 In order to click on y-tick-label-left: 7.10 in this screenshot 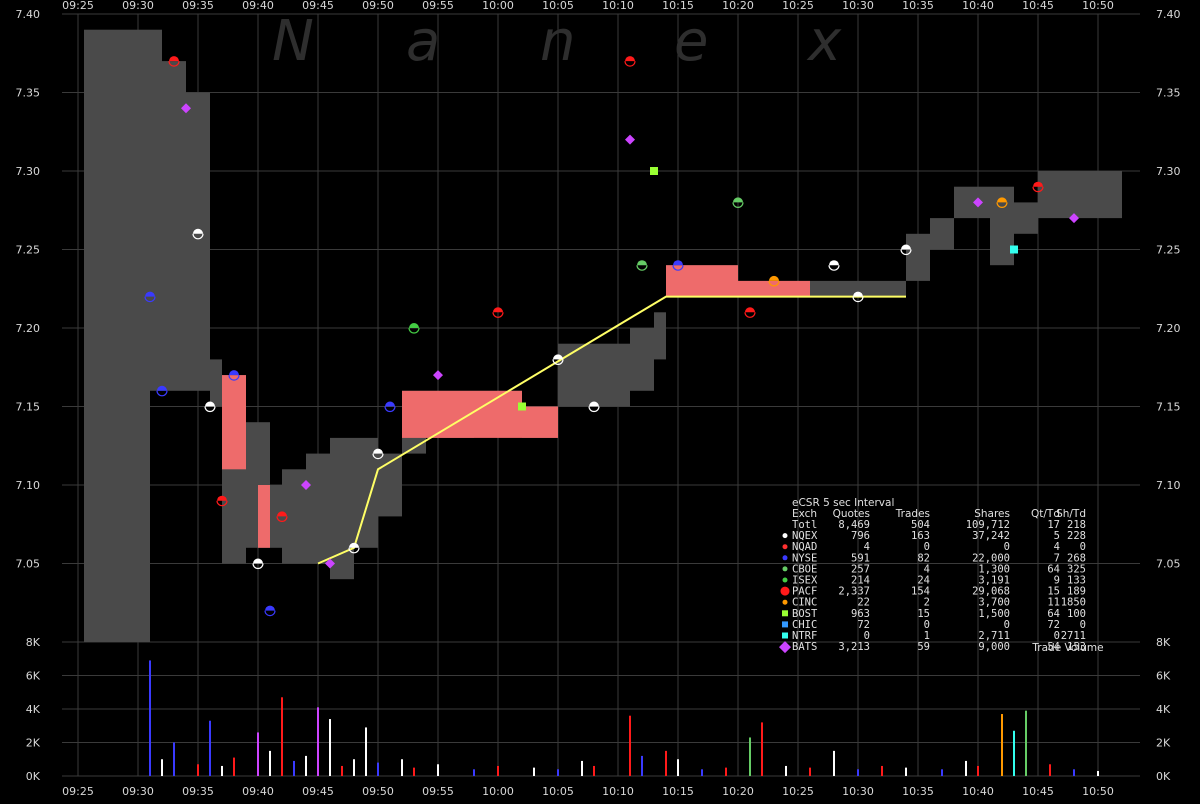, I will do `click(28, 485)`.